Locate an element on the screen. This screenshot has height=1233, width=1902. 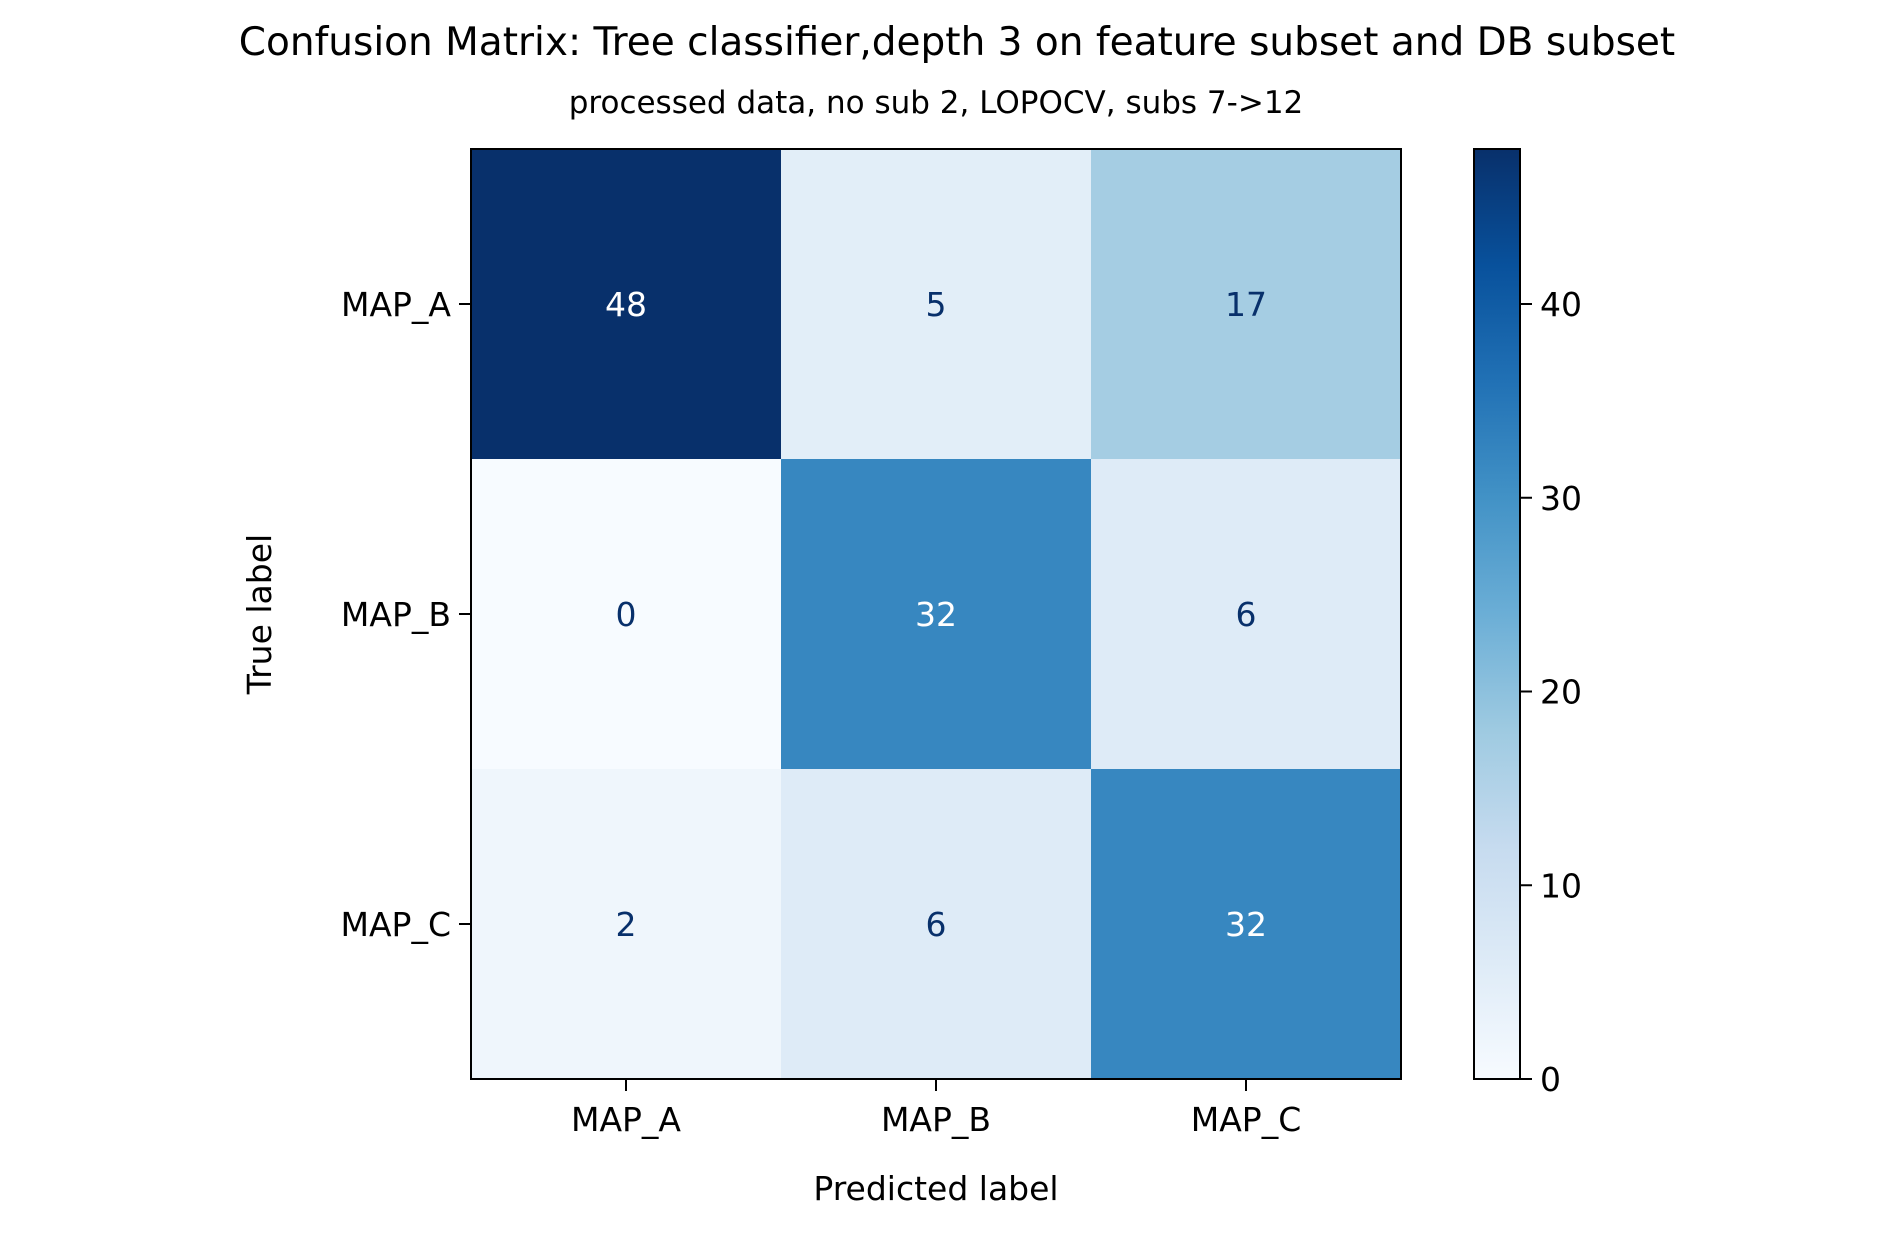
x-axis-ticks: MAP_A MAP_B MAP_C is located at coordinates (936, 1109).